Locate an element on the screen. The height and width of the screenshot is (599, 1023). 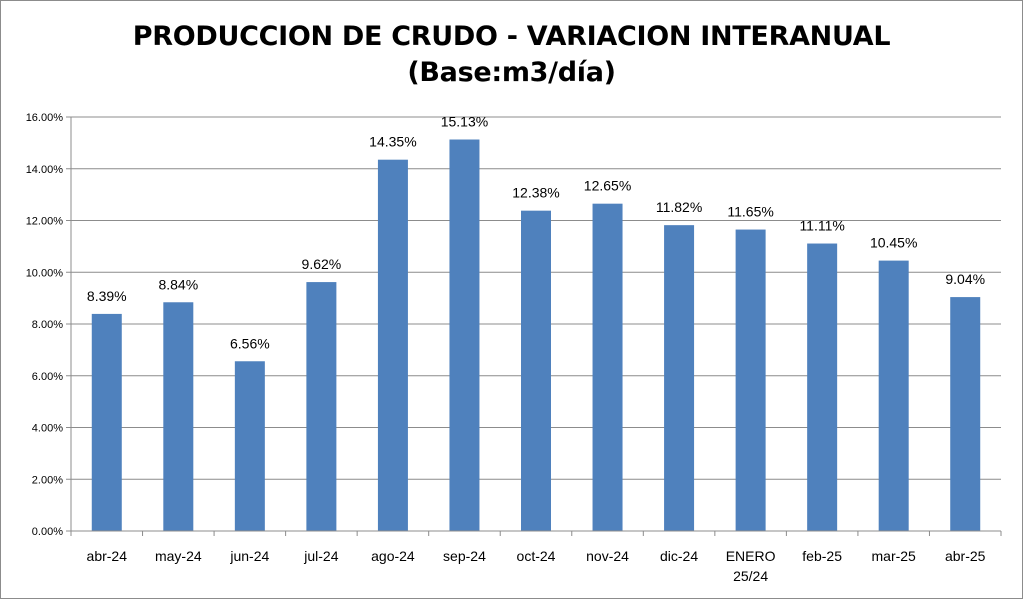
data-label: 9.04% is located at coordinates (965, 279).